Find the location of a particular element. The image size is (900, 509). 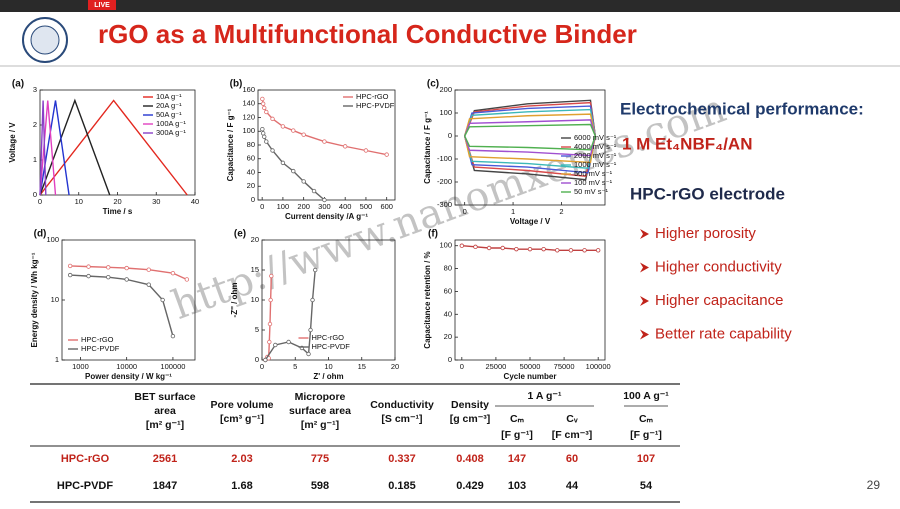

table-cell: HPC-rGO is located at coordinates (85, 459).